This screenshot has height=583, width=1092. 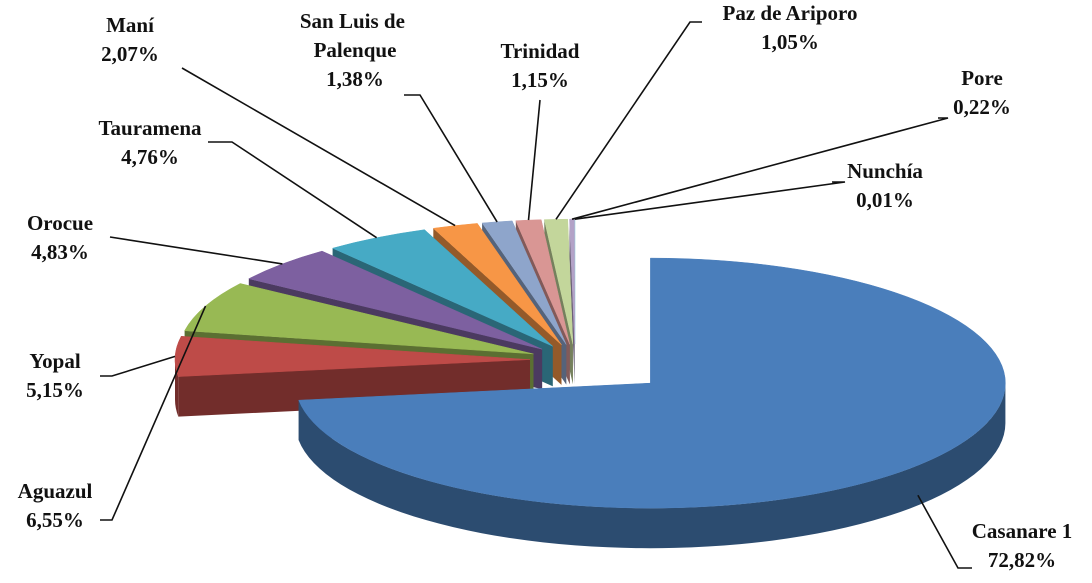 What do you see at coordinates (150, 157) in the screenshot?
I see `value-label: 4,76%` at bounding box center [150, 157].